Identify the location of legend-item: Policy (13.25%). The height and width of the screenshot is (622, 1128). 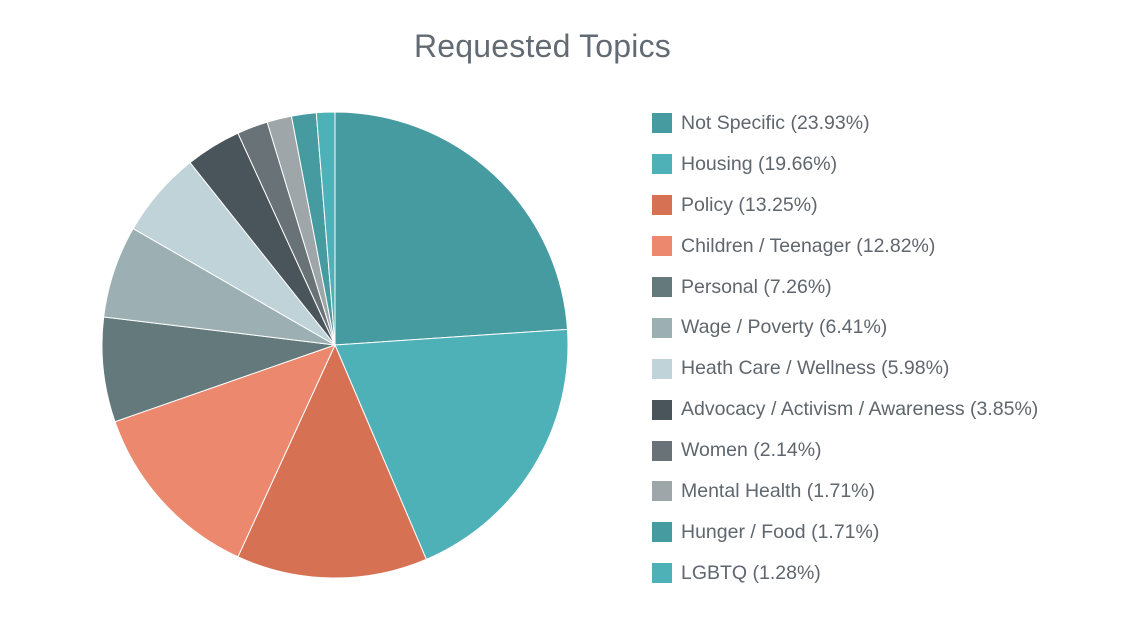
(845, 205).